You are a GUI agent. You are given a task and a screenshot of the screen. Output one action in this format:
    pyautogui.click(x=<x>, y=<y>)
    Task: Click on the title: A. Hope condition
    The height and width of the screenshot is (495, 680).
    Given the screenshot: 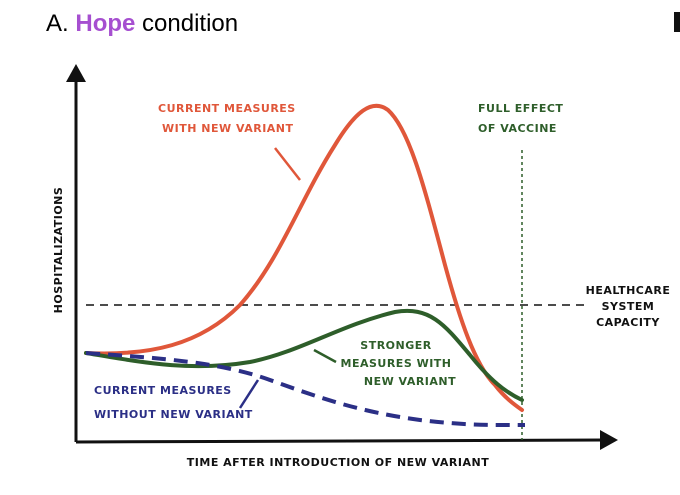 What is the action you would take?
    pyautogui.click(x=142, y=23)
    